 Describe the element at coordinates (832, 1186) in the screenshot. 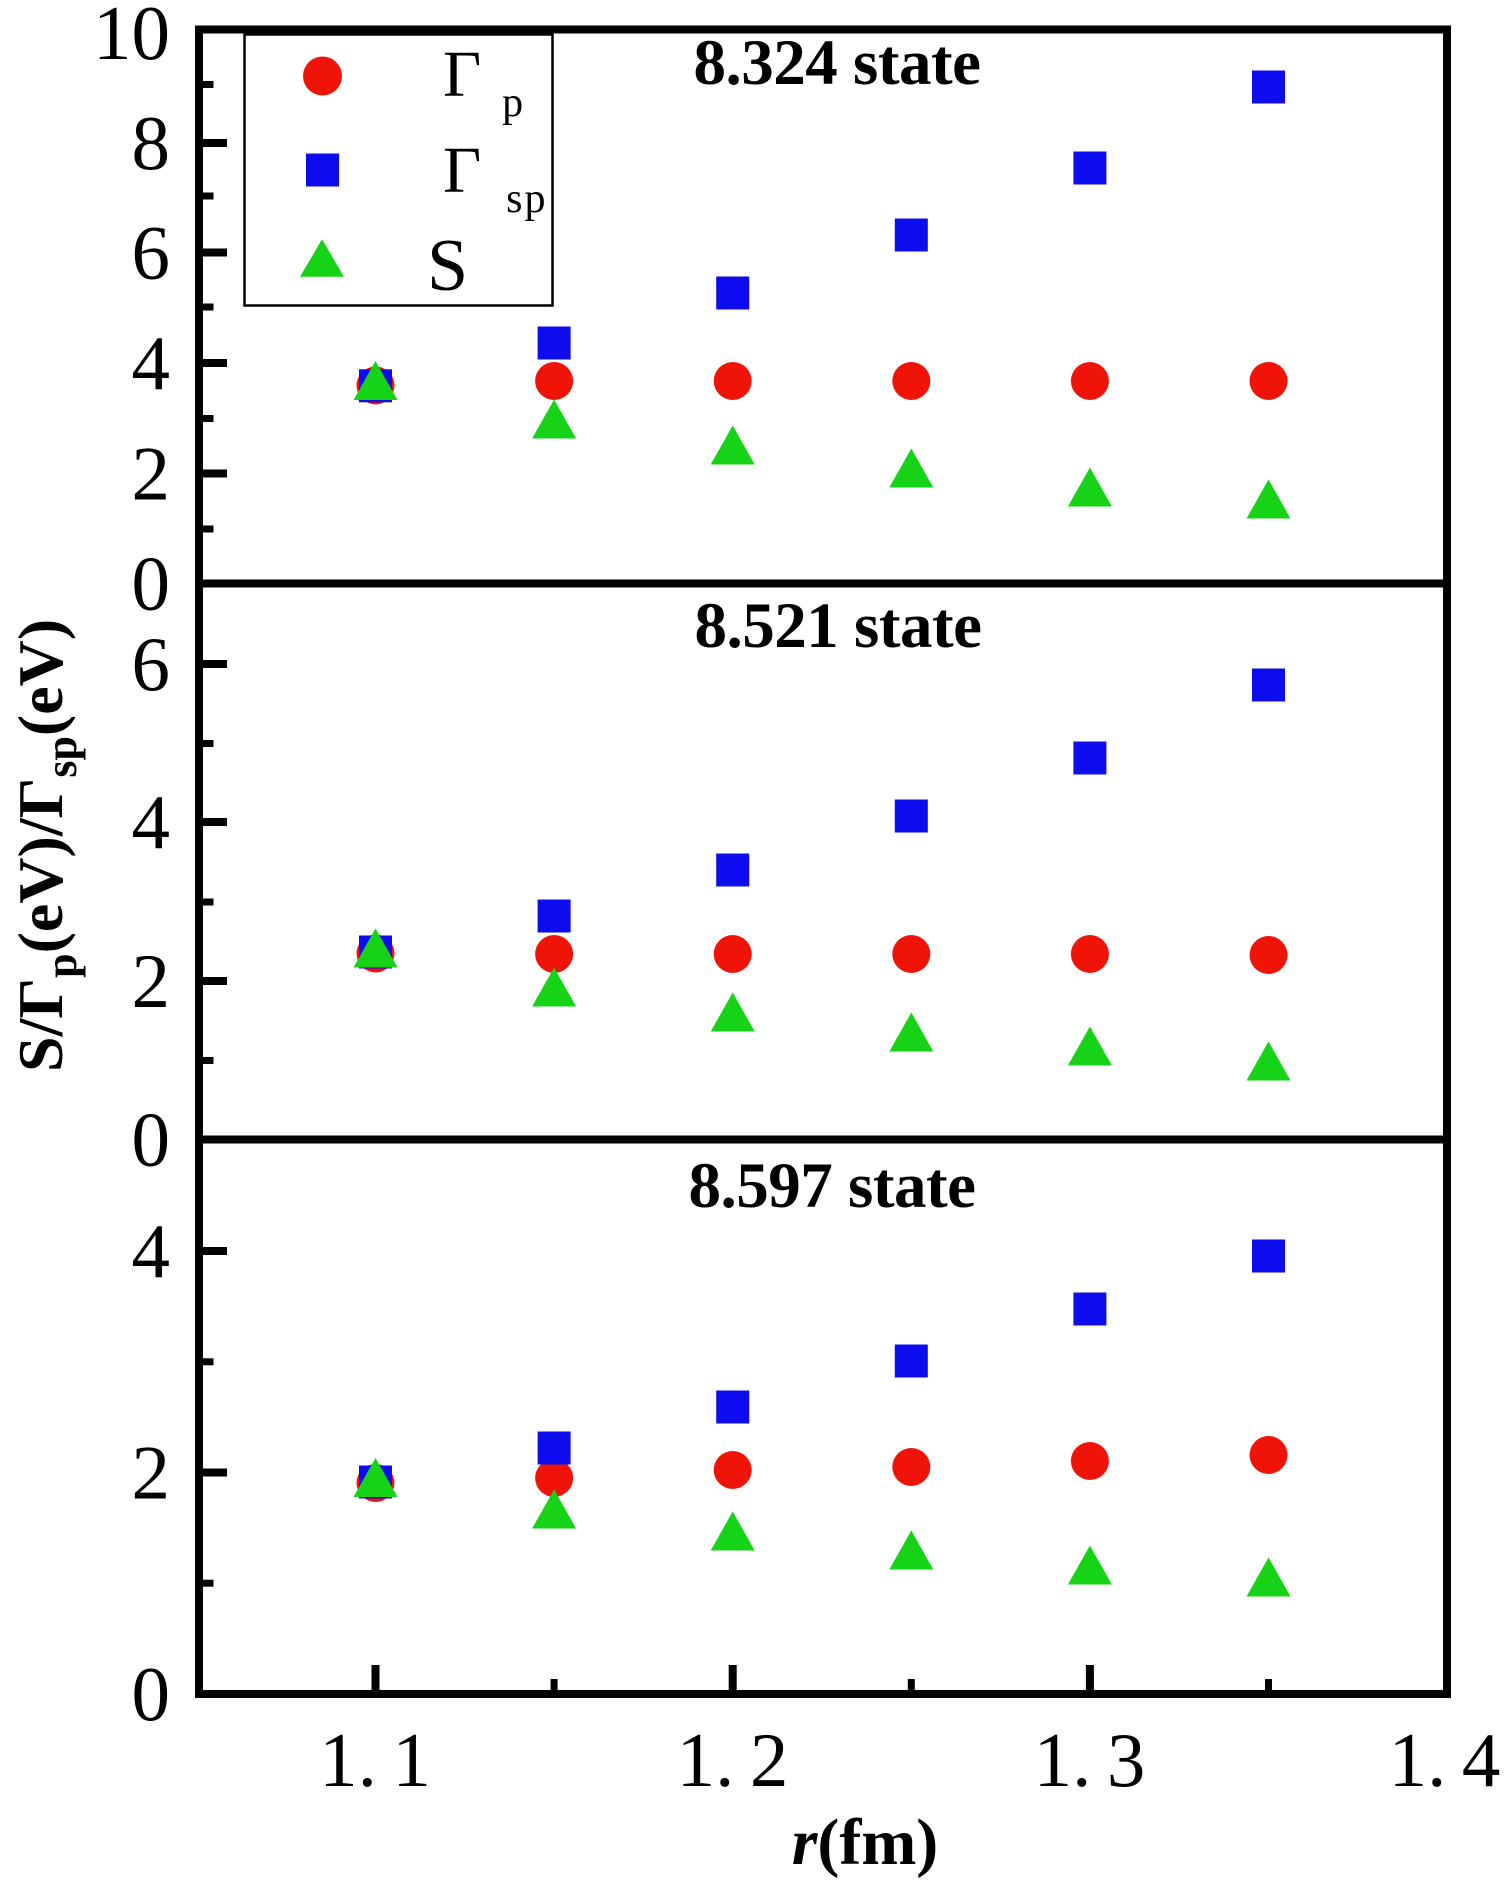

I see `svg-text: 8.597 state` at that location.